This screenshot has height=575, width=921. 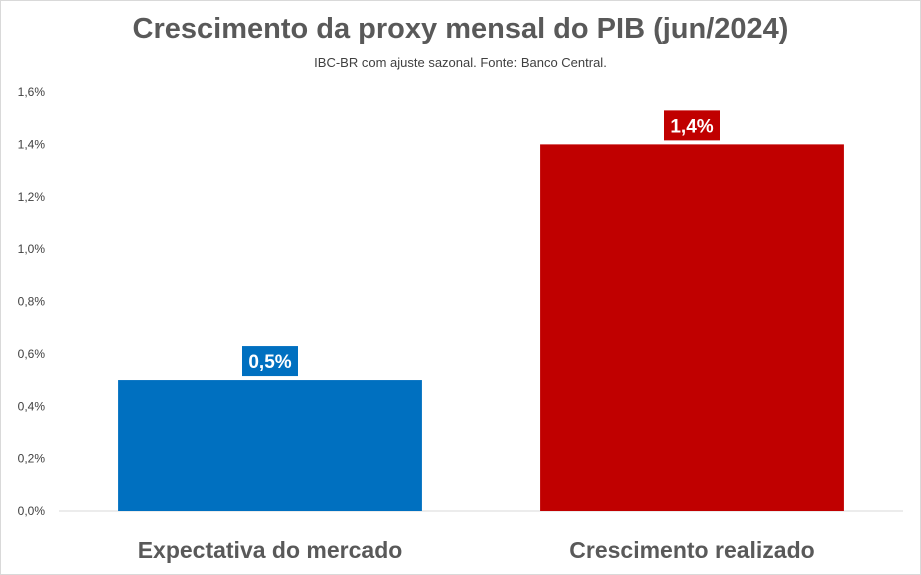 What do you see at coordinates (32, 406) in the screenshot?
I see `y-tick-label: 0,4%` at bounding box center [32, 406].